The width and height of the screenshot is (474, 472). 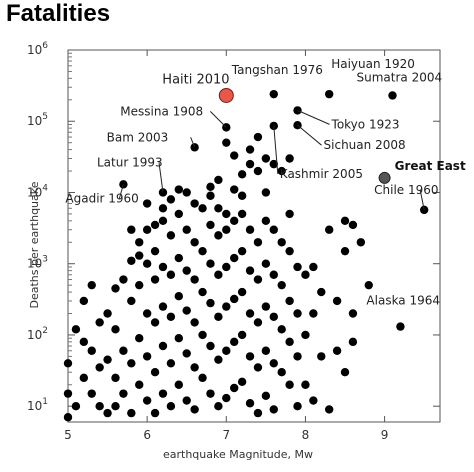 What do you see at coordinates (430, 166) in the screenshot?
I see `annotation-label: Great East` at bounding box center [430, 166].